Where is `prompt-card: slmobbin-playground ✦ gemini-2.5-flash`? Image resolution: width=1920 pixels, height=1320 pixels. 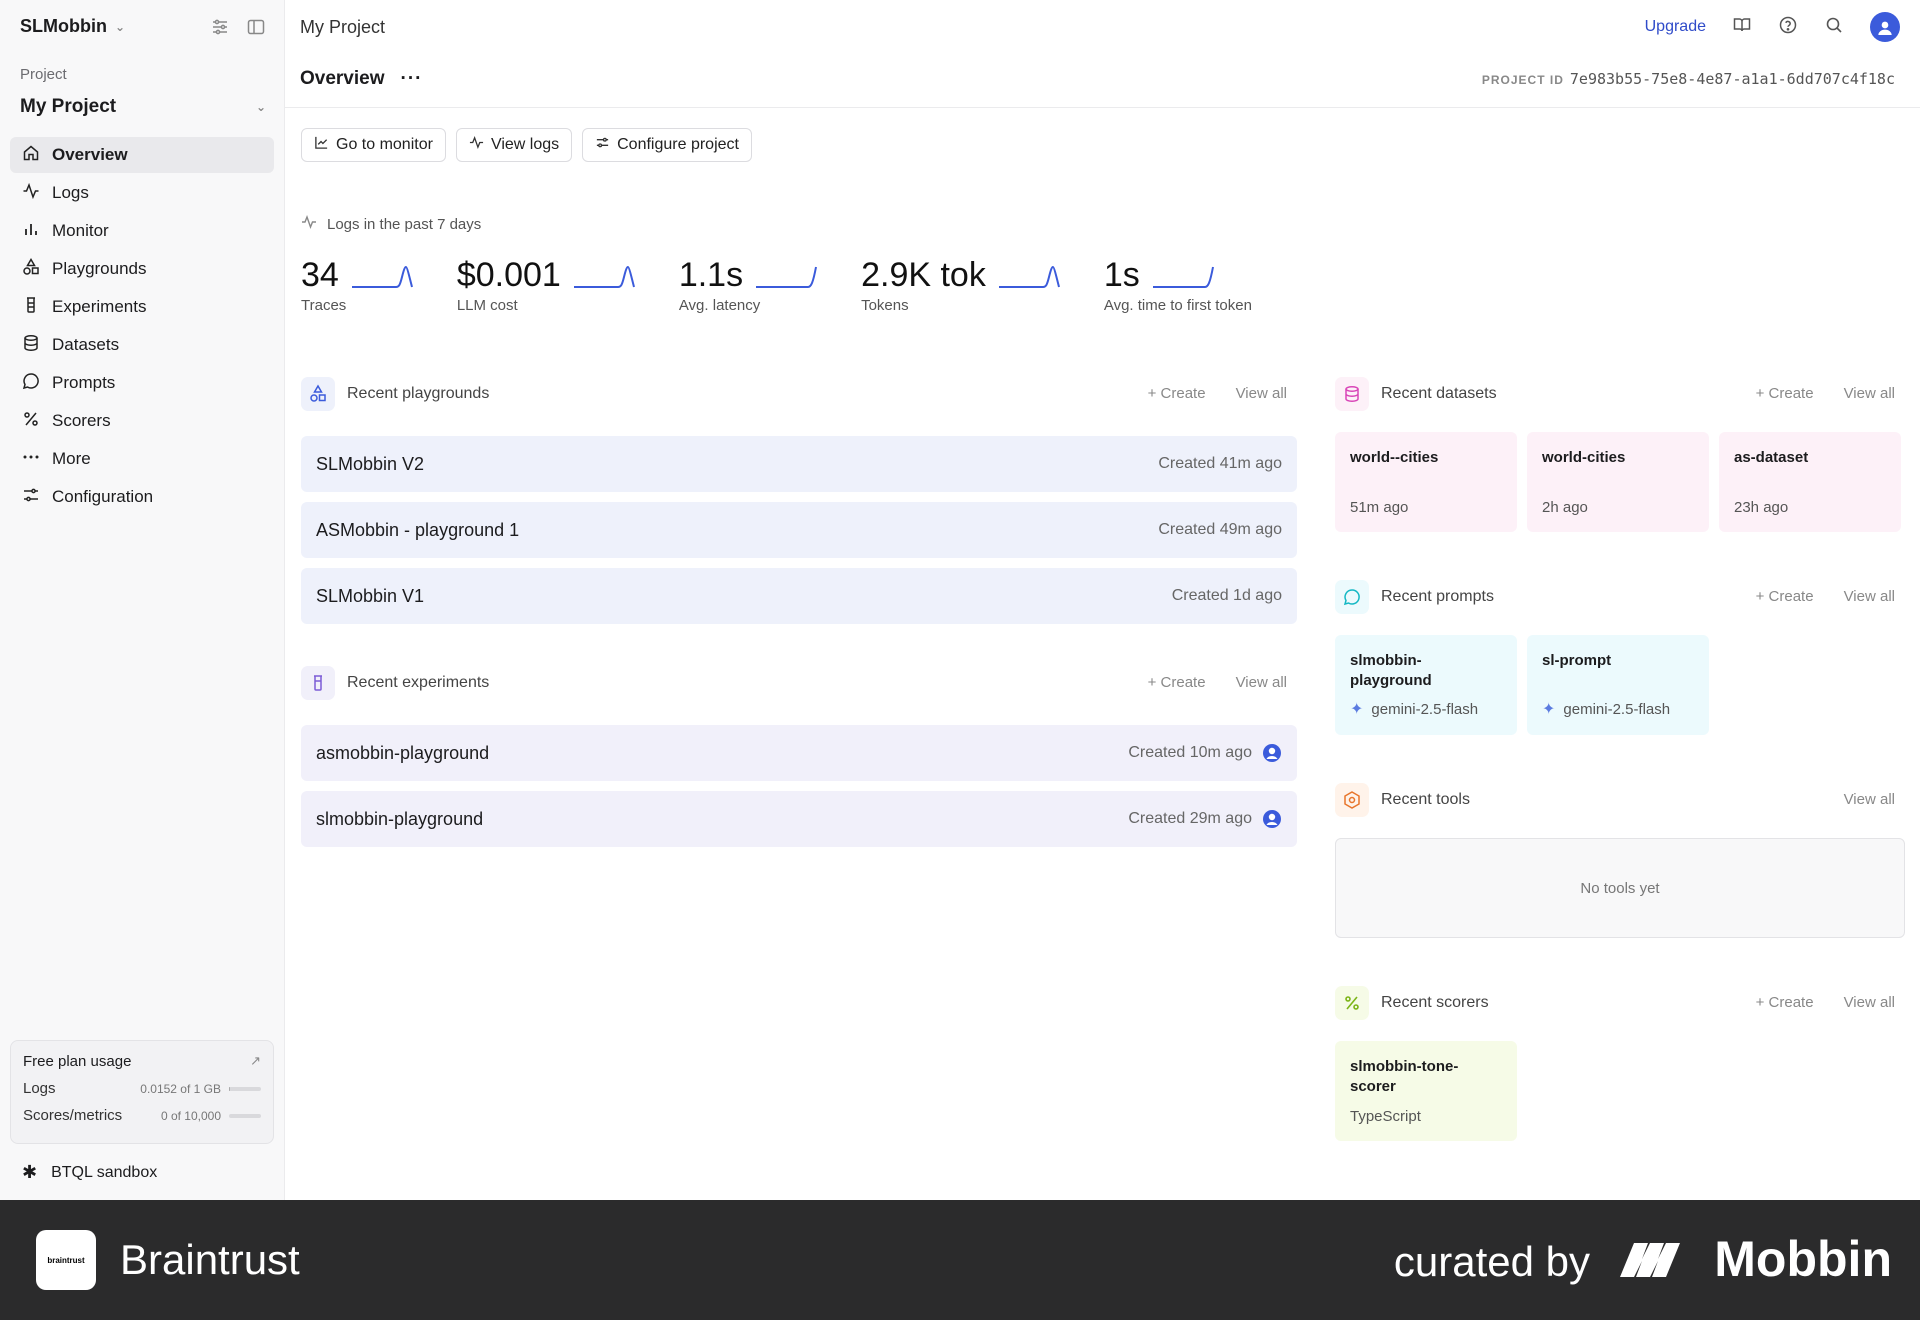 prompt-card: slmobbin-playground ✦ gemini-2.5-flash is located at coordinates (1426, 685).